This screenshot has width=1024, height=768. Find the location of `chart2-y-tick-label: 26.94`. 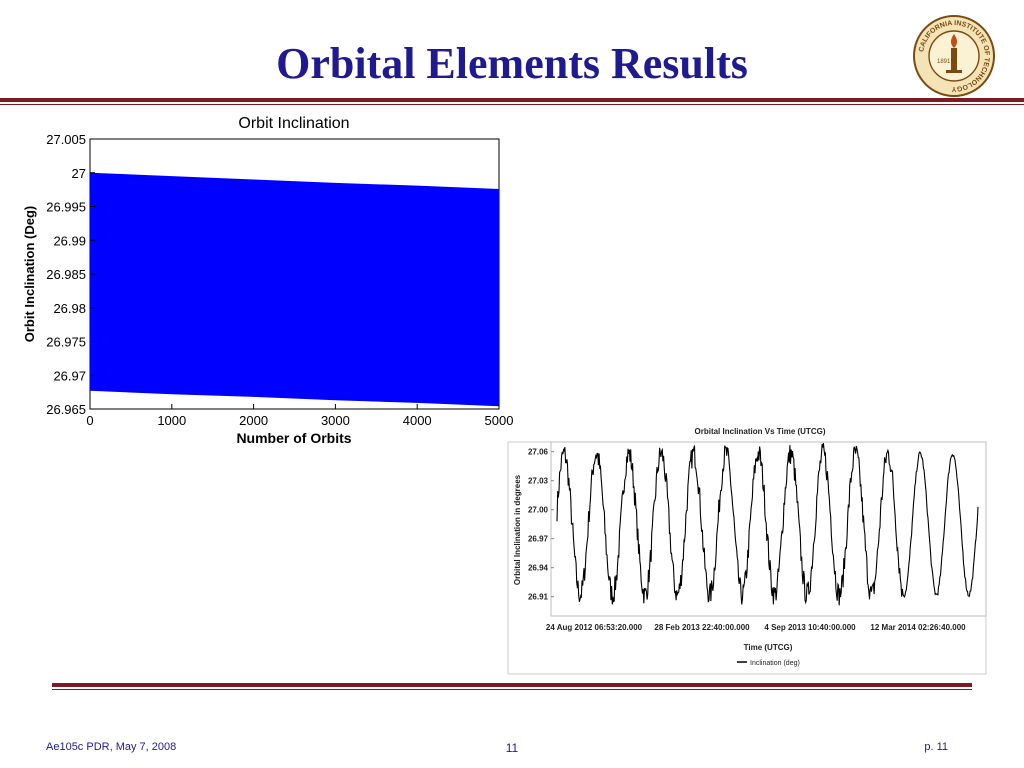

chart2-y-tick-label: 26.94 is located at coordinates (538, 568).